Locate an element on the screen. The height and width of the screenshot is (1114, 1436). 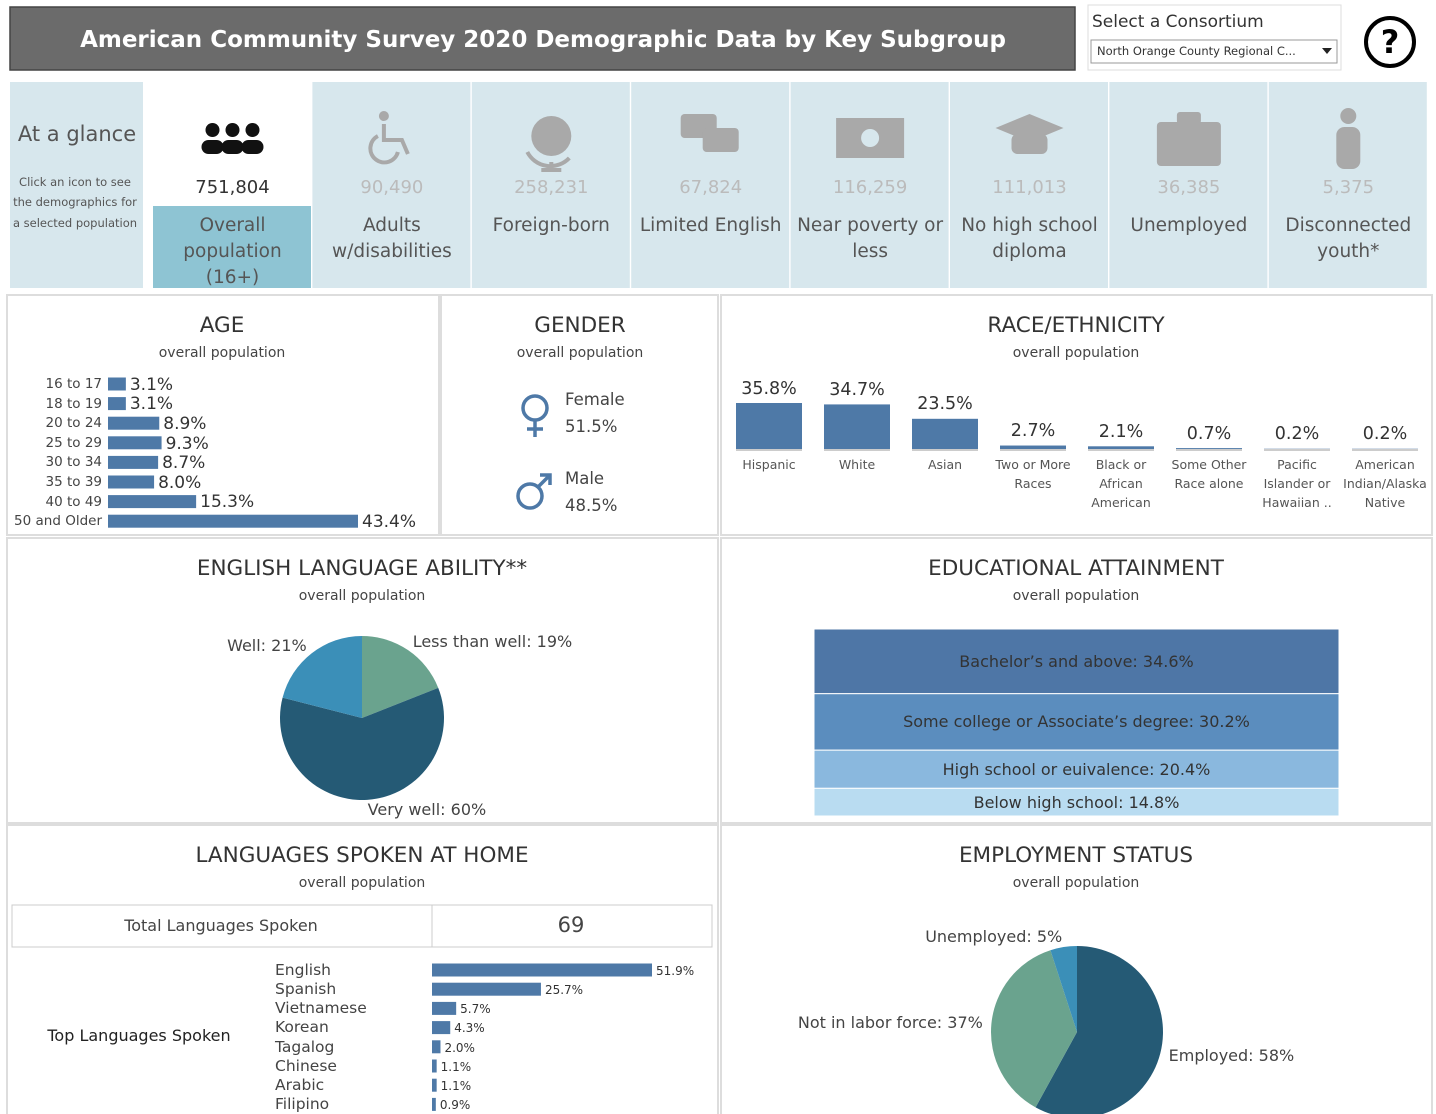
tile-value: 36,385 is located at coordinates (1189, 188).